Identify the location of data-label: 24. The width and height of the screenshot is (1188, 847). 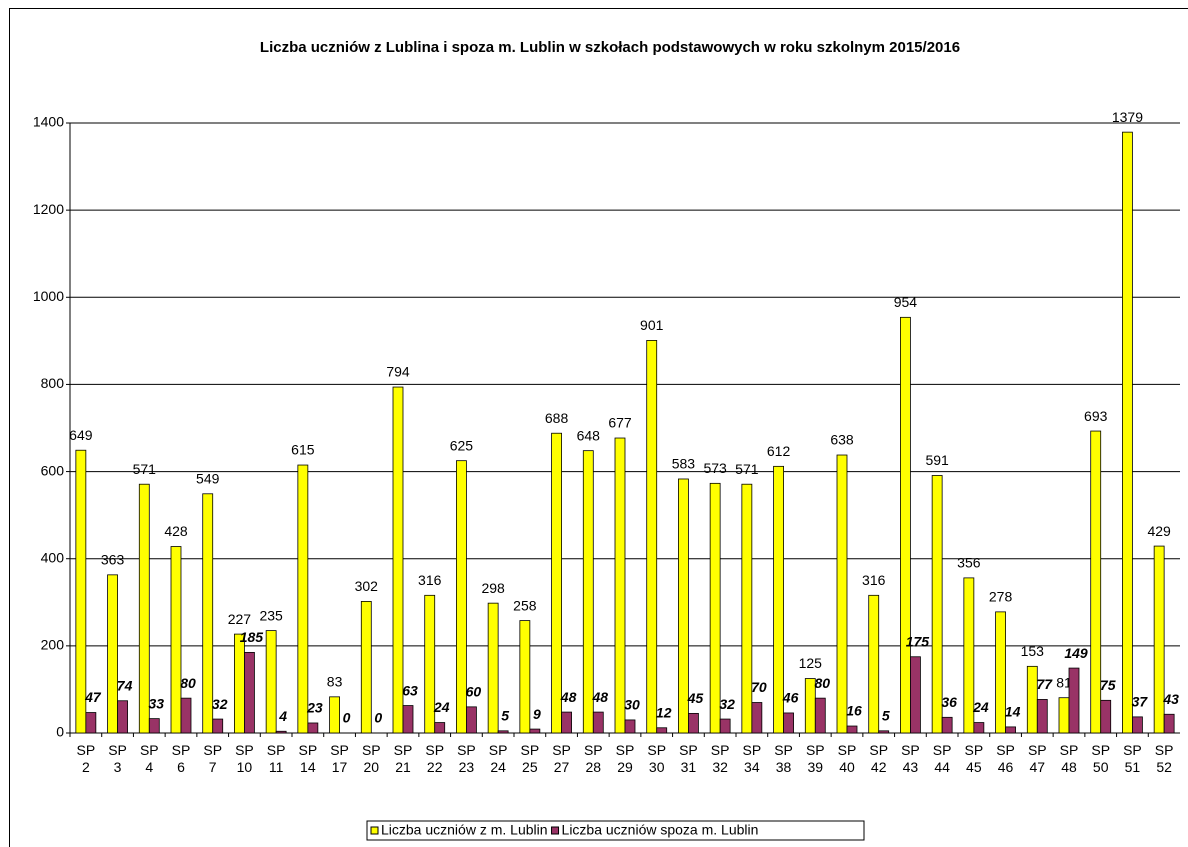
(441, 707).